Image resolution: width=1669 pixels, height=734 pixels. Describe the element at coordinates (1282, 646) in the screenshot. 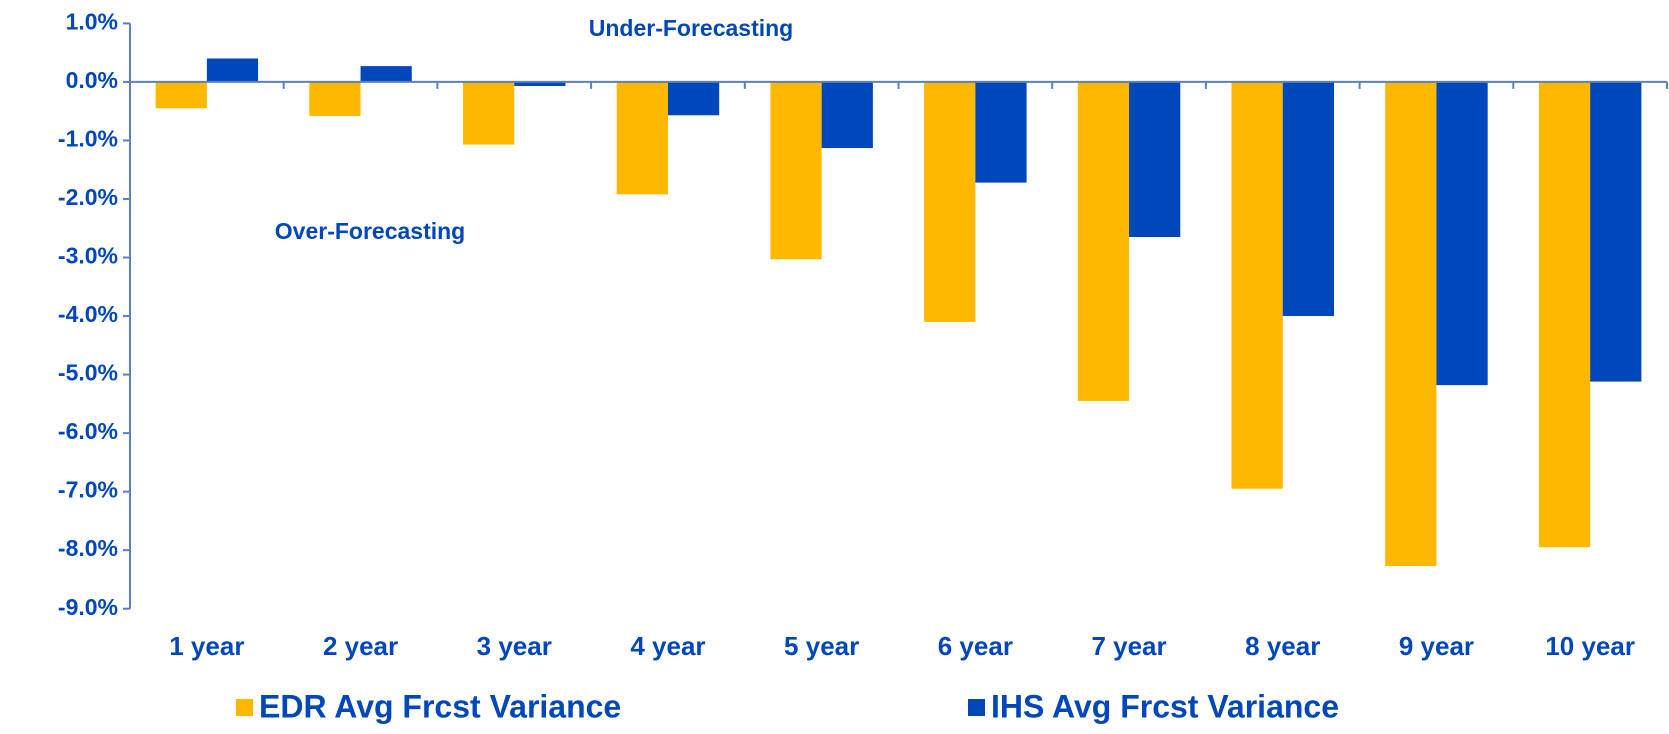

I see `x-tick-label: 8 year` at that location.